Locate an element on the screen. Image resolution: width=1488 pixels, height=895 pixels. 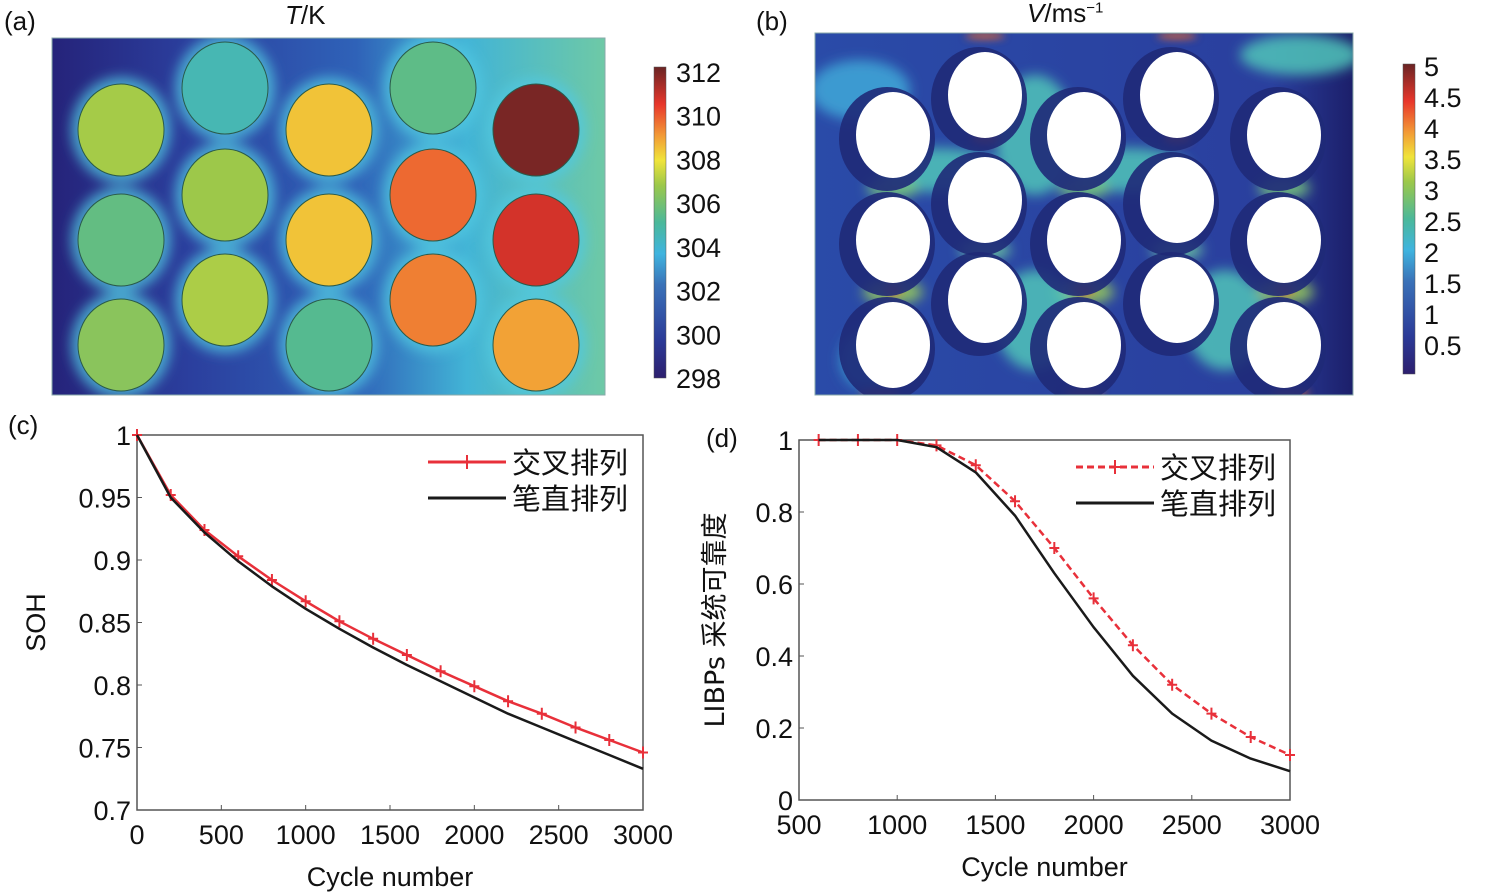
y-tick-label: 0.2 is located at coordinates (774, 729).